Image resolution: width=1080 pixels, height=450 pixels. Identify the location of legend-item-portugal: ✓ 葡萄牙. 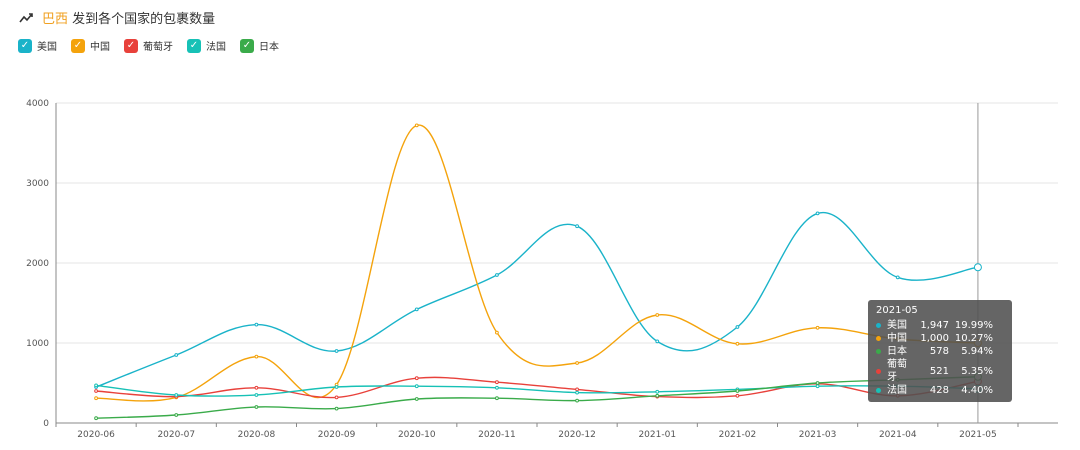
(148, 45).